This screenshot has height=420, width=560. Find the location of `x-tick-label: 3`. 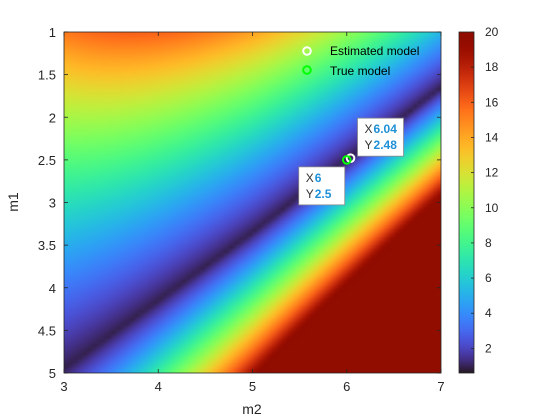

x-tick-label: 3 is located at coordinates (63, 386).